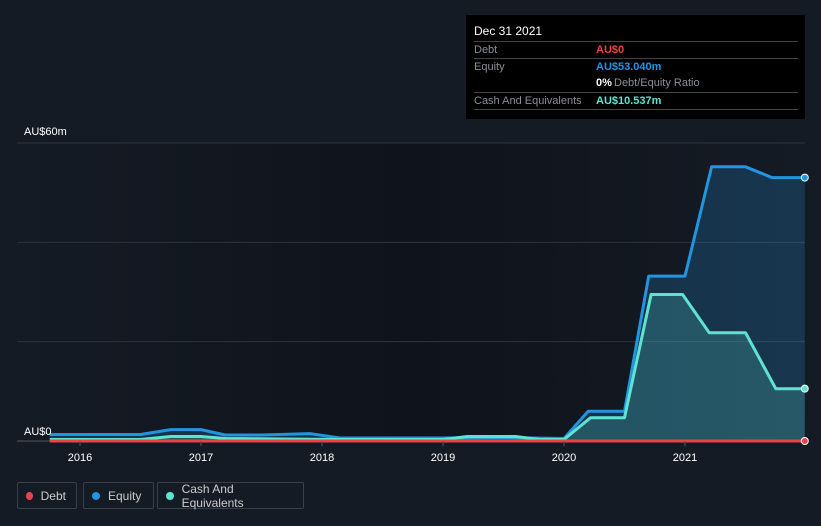 The width and height of the screenshot is (821, 526). I want to click on cash-dot-icon, so click(170, 495).